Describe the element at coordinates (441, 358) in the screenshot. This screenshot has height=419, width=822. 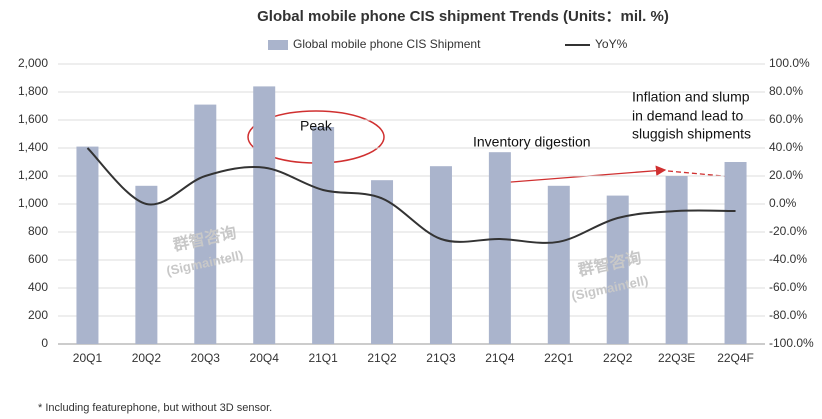
I see `x-tick-label: 21Q3` at that location.